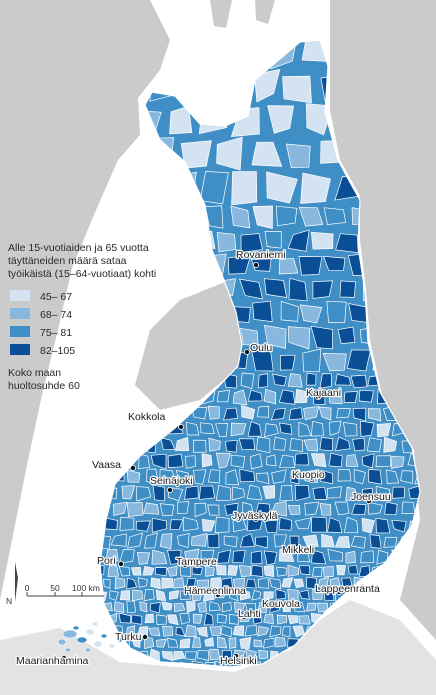 The width and height of the screenshot is (436, 695). What do you see at coordinates (347, 589) in the screenshot?
I see `city-label: Lappeenranta` at bounding box center [347, 589].